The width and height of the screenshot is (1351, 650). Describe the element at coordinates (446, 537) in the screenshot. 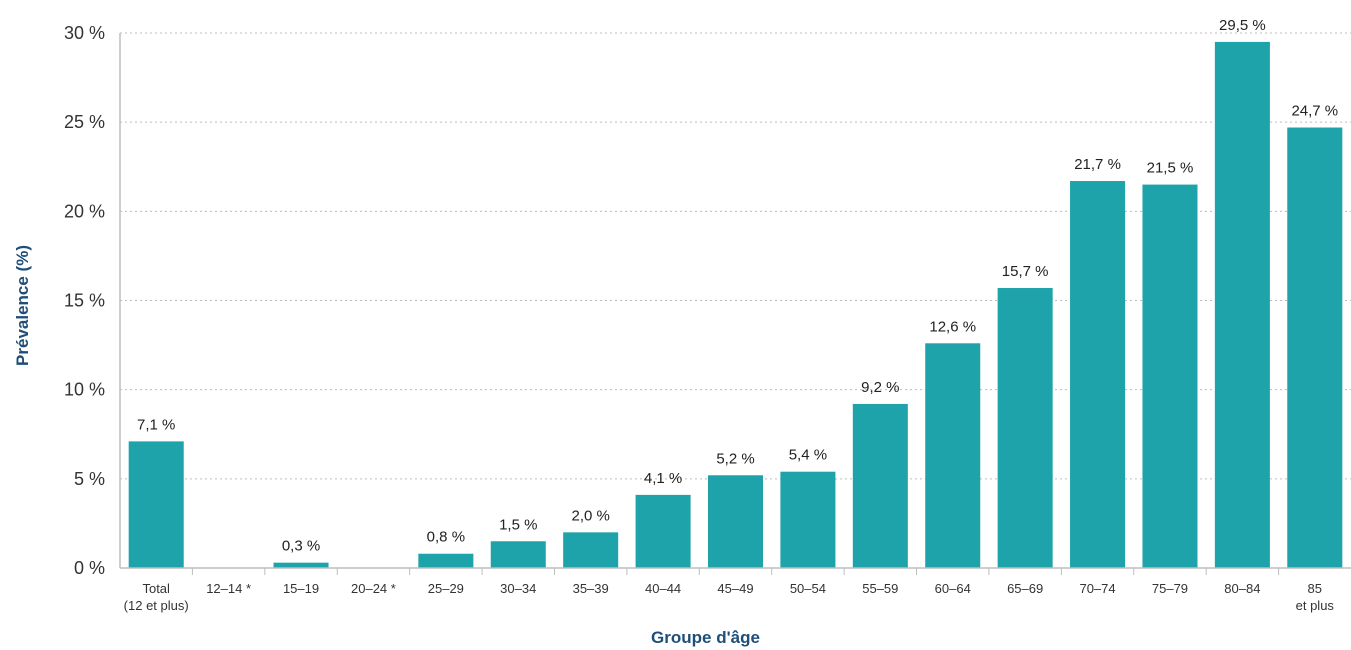

I see `data-label: 0,8 %` at that location.